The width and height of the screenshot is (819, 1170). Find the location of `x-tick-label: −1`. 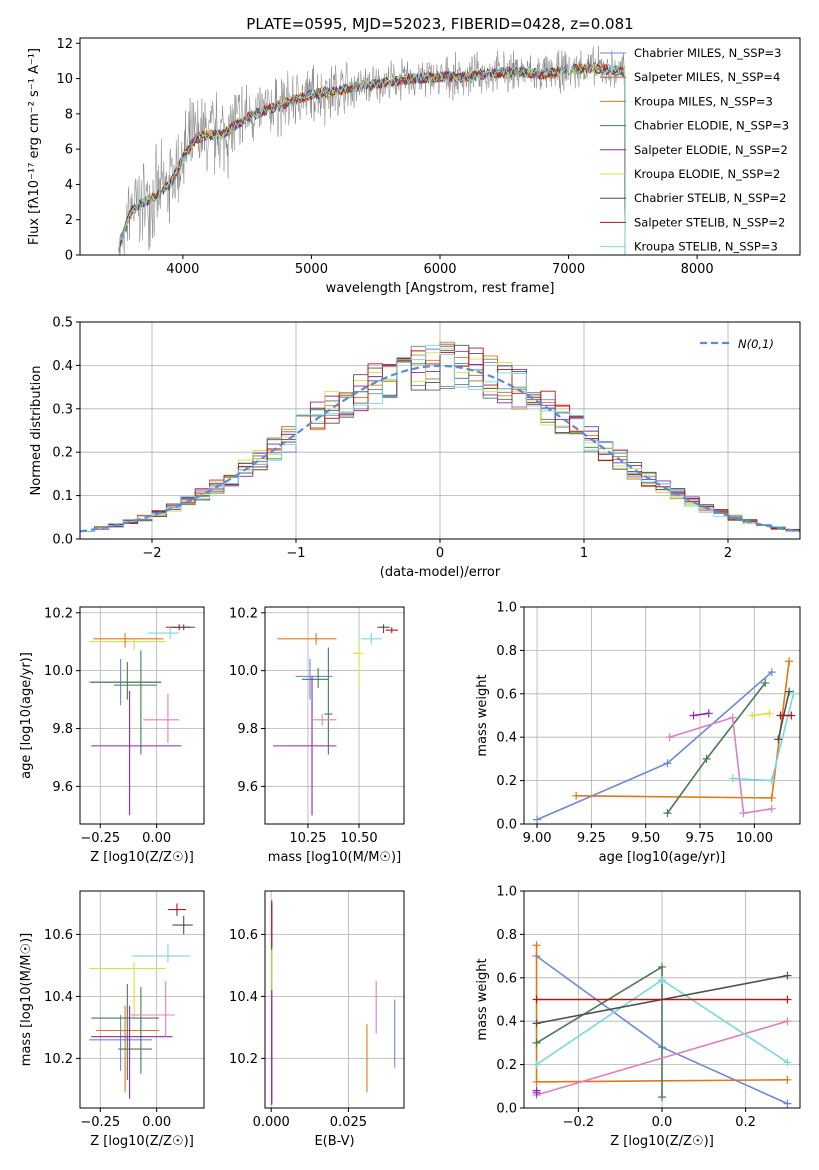

x-tick-label: −1 is located at coordinates (295, 553).